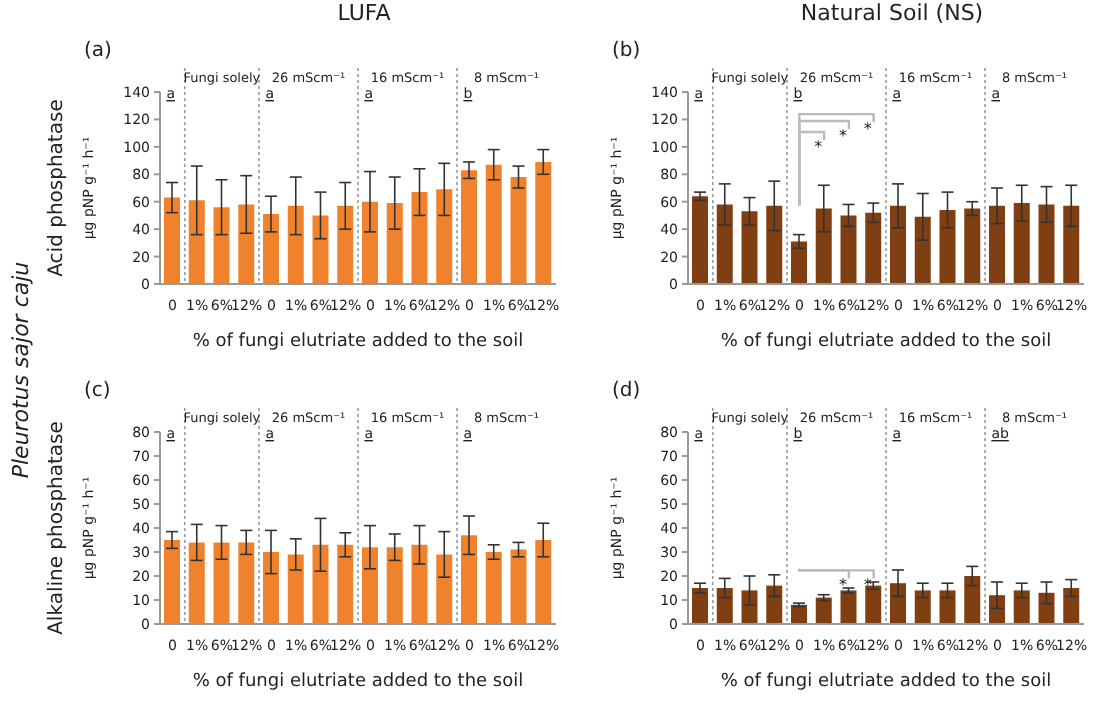 This screenshot has width=1100, height=702. I want to click on chart-subtitle: (d), so click(626, 391).